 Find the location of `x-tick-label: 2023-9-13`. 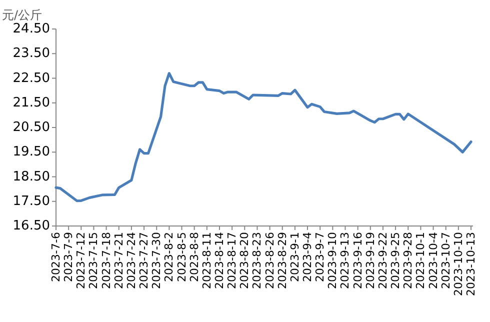

x-tick-label: 2023-9-13 is located at coordinates (345, 260).